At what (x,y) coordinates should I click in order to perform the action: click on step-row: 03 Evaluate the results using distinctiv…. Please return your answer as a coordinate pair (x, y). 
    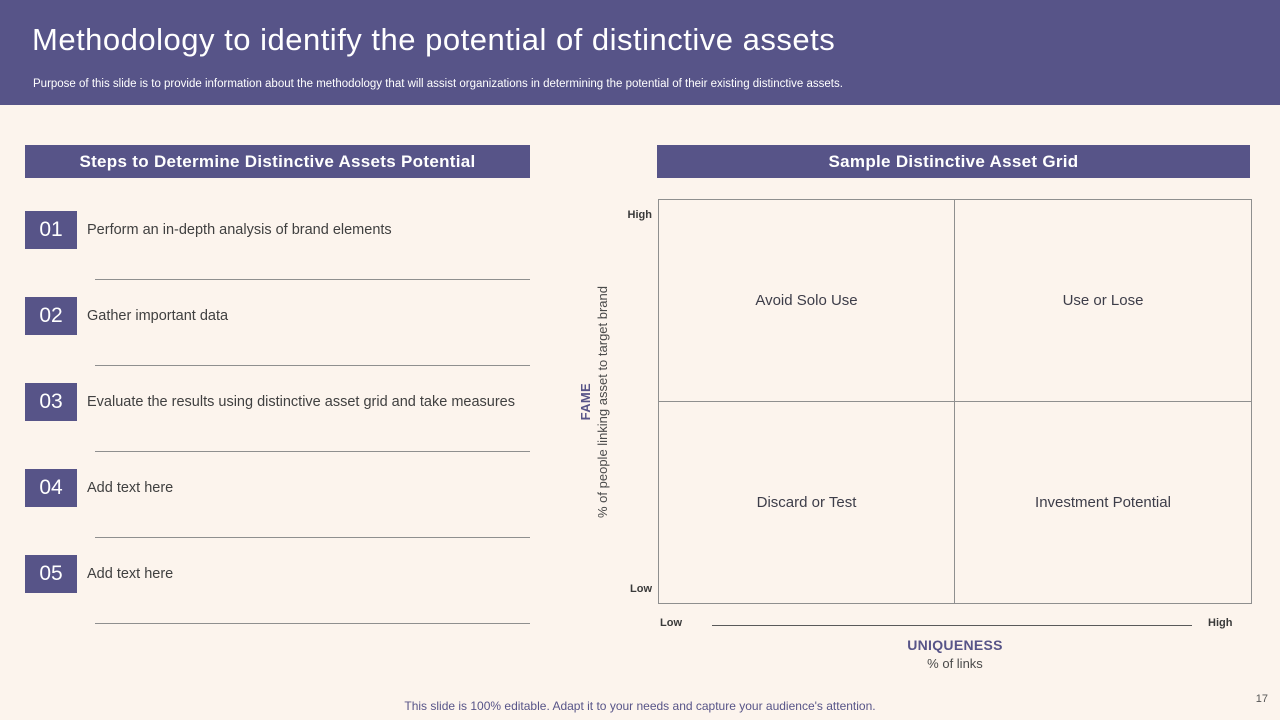
    Looking at the image, I should click on (270, 402).